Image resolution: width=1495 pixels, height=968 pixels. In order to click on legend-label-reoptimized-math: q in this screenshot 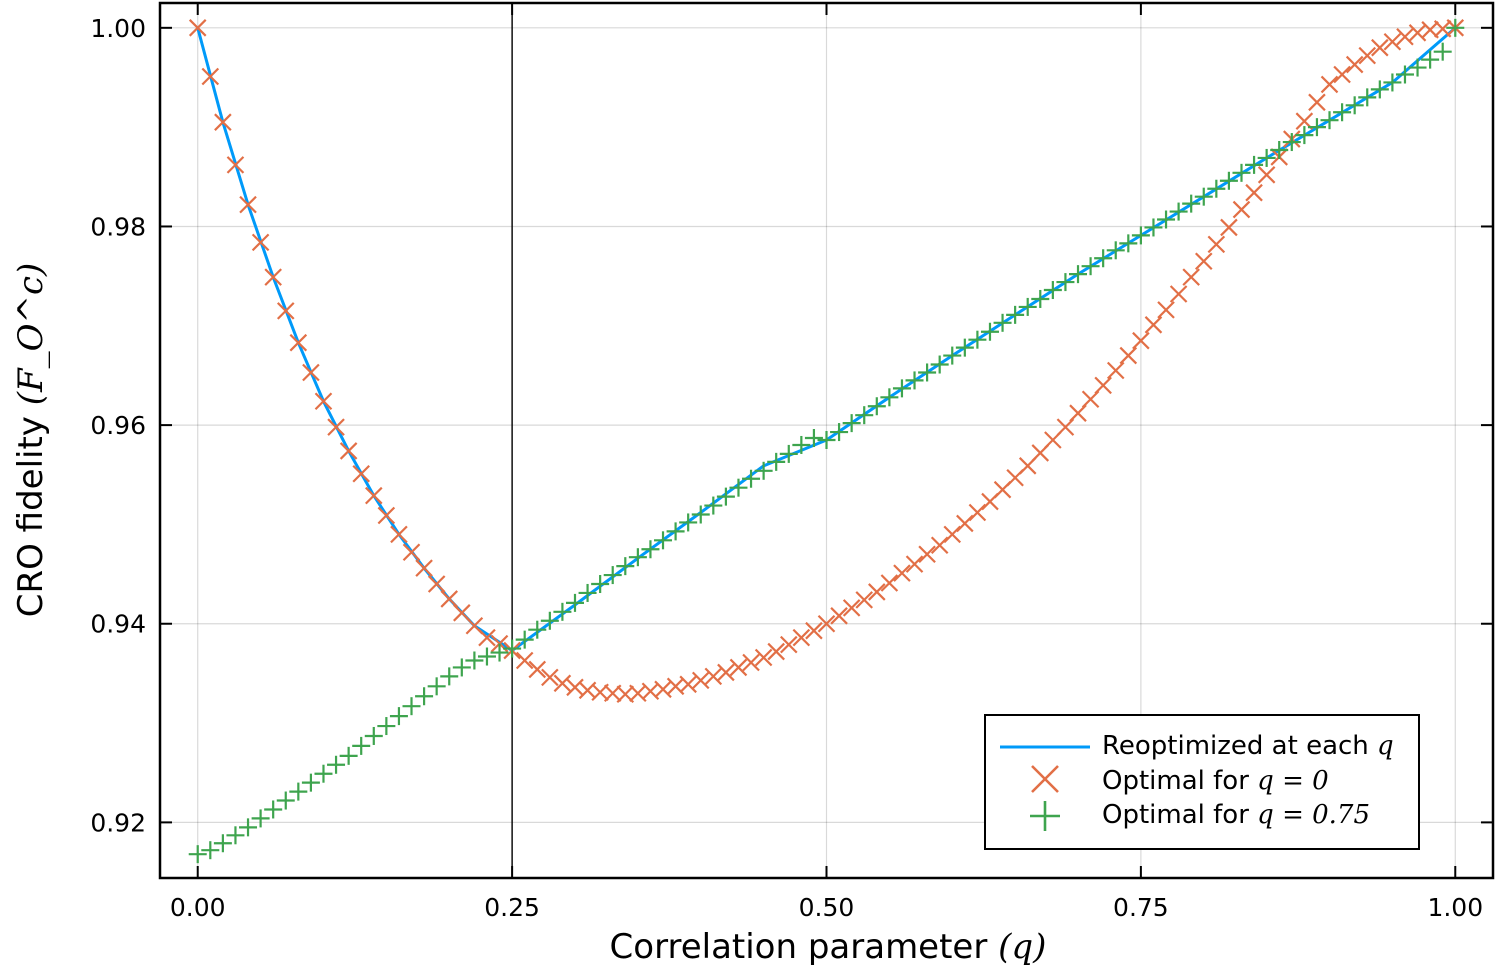, I will do `click(1385, 746)`.